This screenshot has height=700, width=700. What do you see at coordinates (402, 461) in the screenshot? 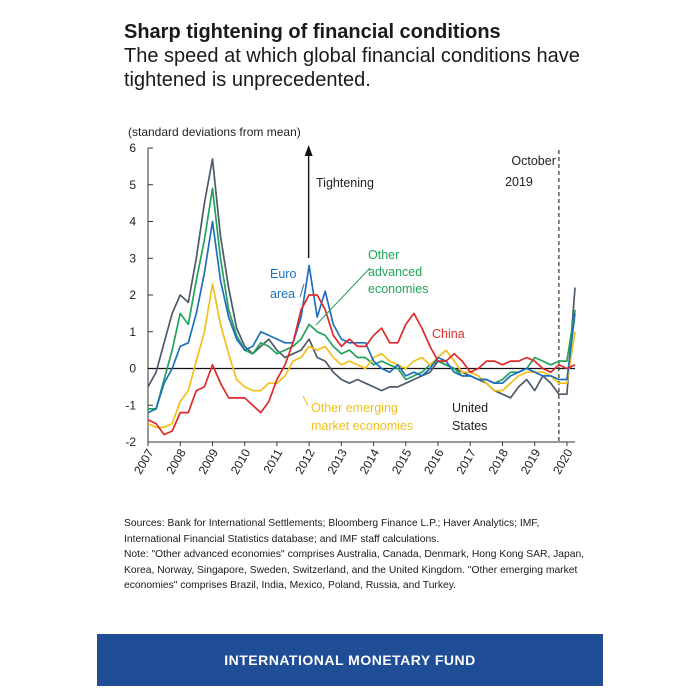
I see `x-tick-label: 2015` at bounding box center [402, 461].